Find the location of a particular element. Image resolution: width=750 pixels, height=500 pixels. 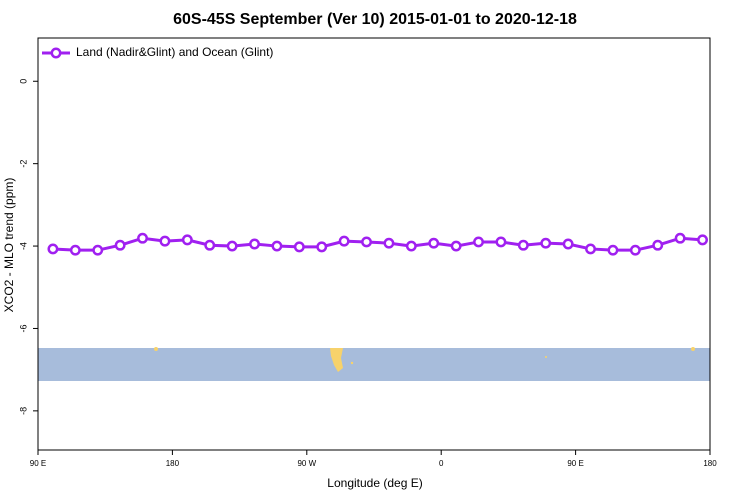

map-strip is located at coordinates (374, 364).